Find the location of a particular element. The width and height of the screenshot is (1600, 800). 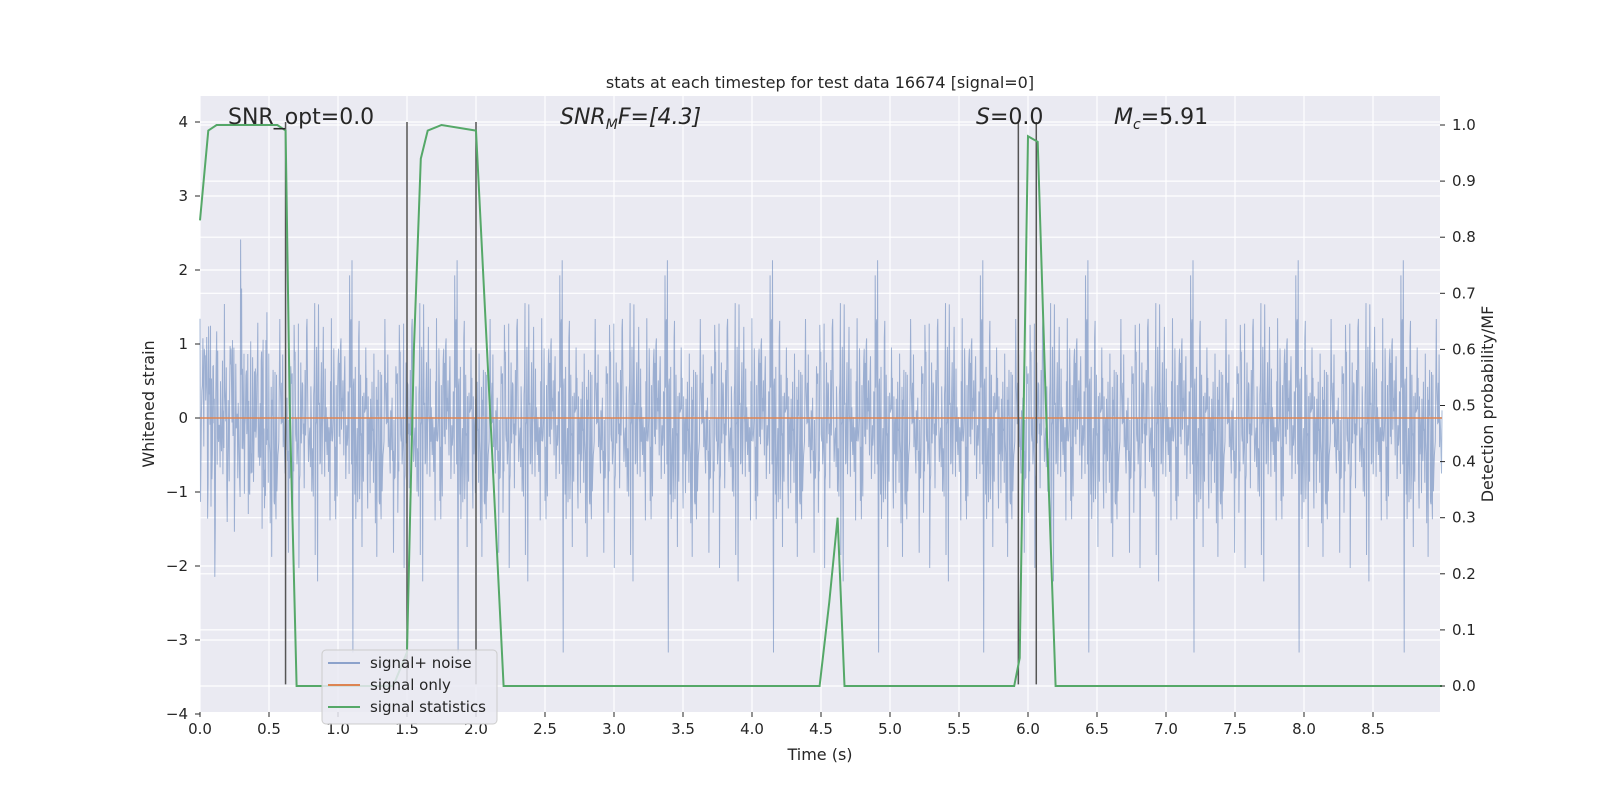

x-tick-label: 8.0 is located at coordinates (1304, 729).